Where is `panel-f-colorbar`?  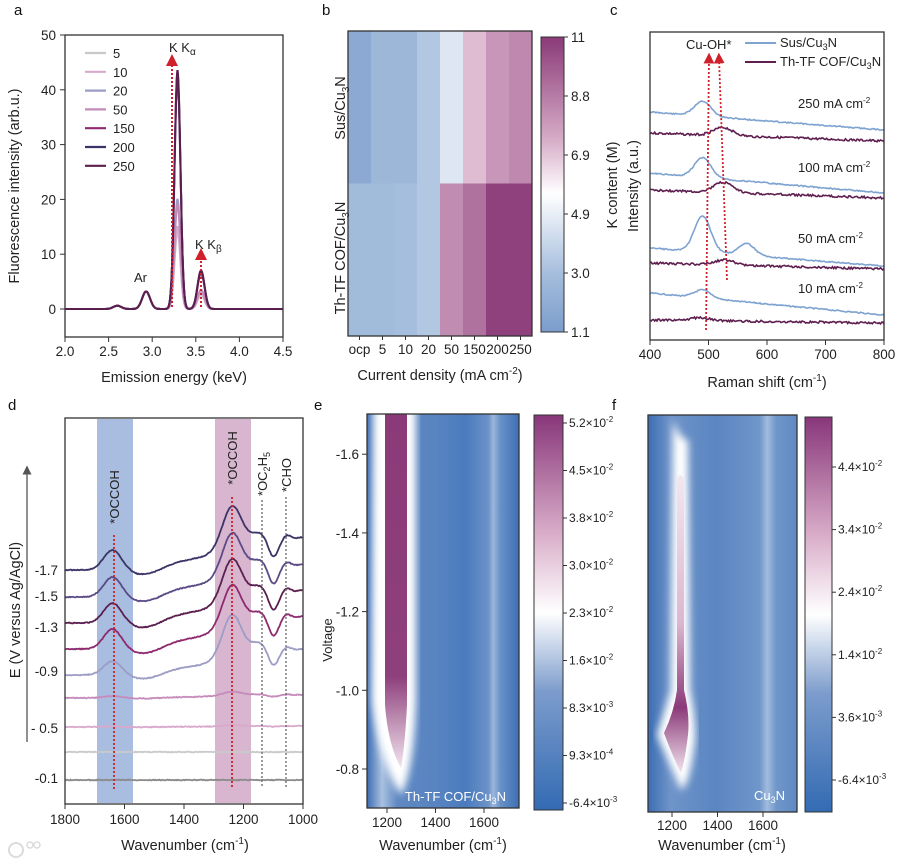
panel-f-colorbar is located at coordinates (818, 614).